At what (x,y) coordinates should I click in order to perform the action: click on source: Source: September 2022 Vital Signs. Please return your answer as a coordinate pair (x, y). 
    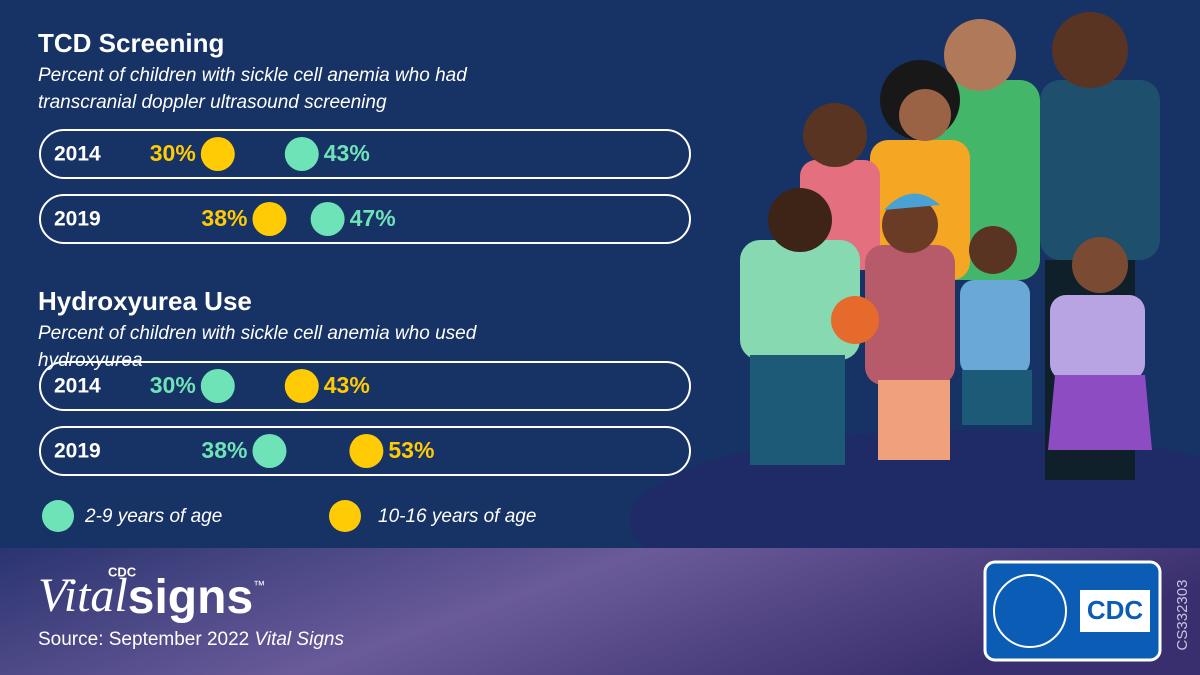
    Looking at the image, I should click on (191, 639).